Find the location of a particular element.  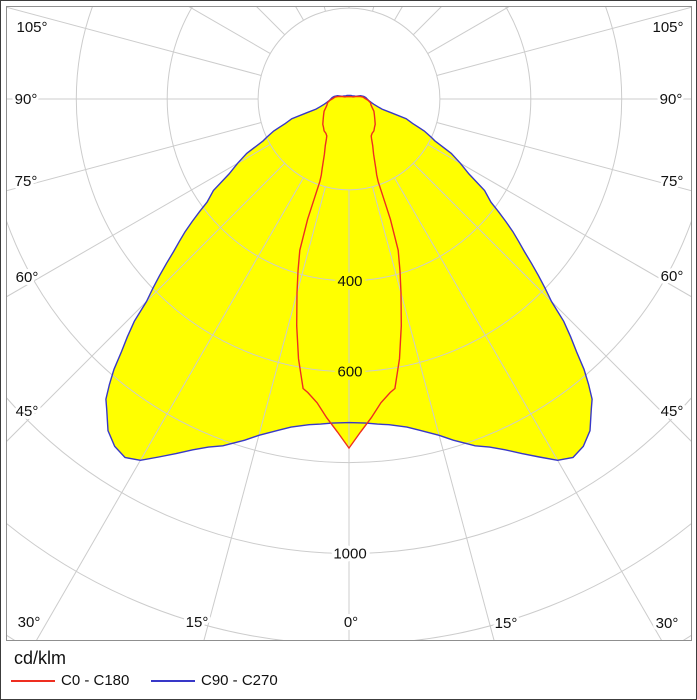

legend-unit-label: cd/klm is located at coordinates (40, 658).